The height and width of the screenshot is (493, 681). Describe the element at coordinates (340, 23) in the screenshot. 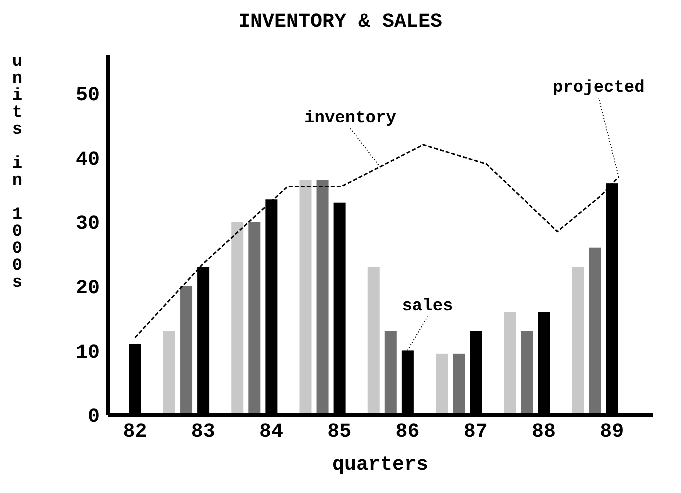

I see `chart-title: INVENTORY & SALES` at that location.